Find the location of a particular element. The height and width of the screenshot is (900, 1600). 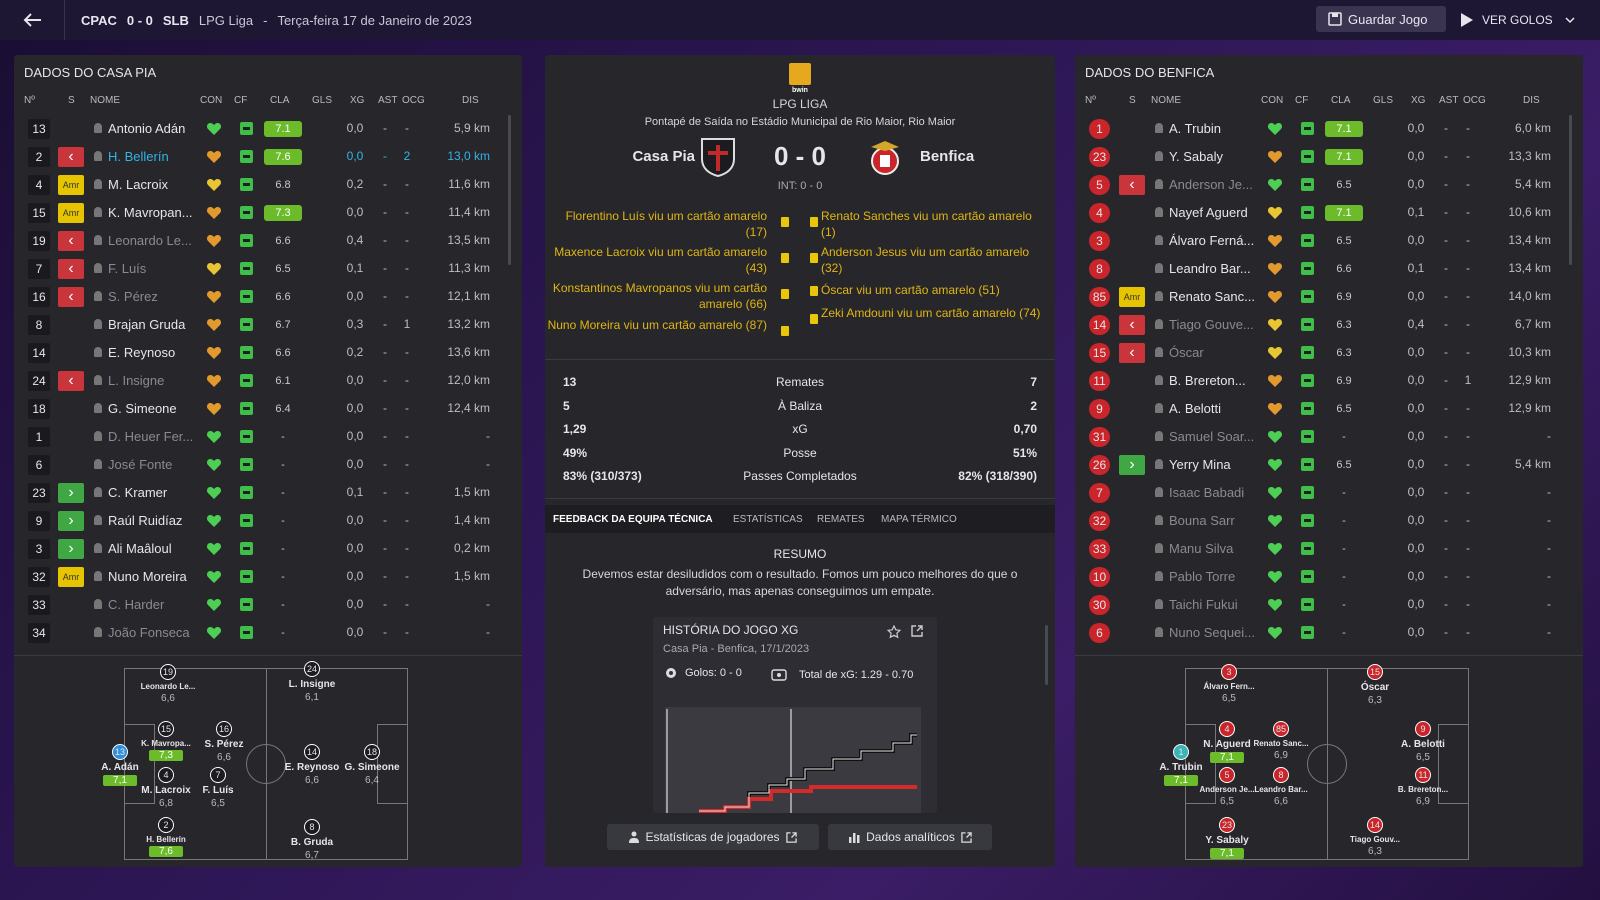

player-row: 23 Y. Sabaly 7.1 0,0 - - 13,3 km is located at coordinates (1320, 157).